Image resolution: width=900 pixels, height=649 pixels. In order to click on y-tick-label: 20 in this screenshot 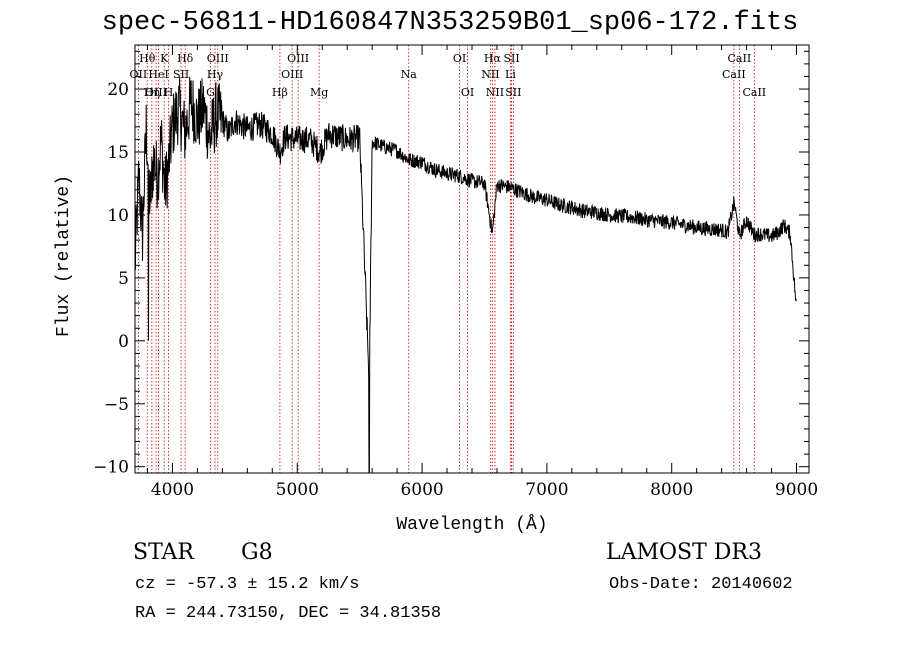, I will do `click(118, 90)`.